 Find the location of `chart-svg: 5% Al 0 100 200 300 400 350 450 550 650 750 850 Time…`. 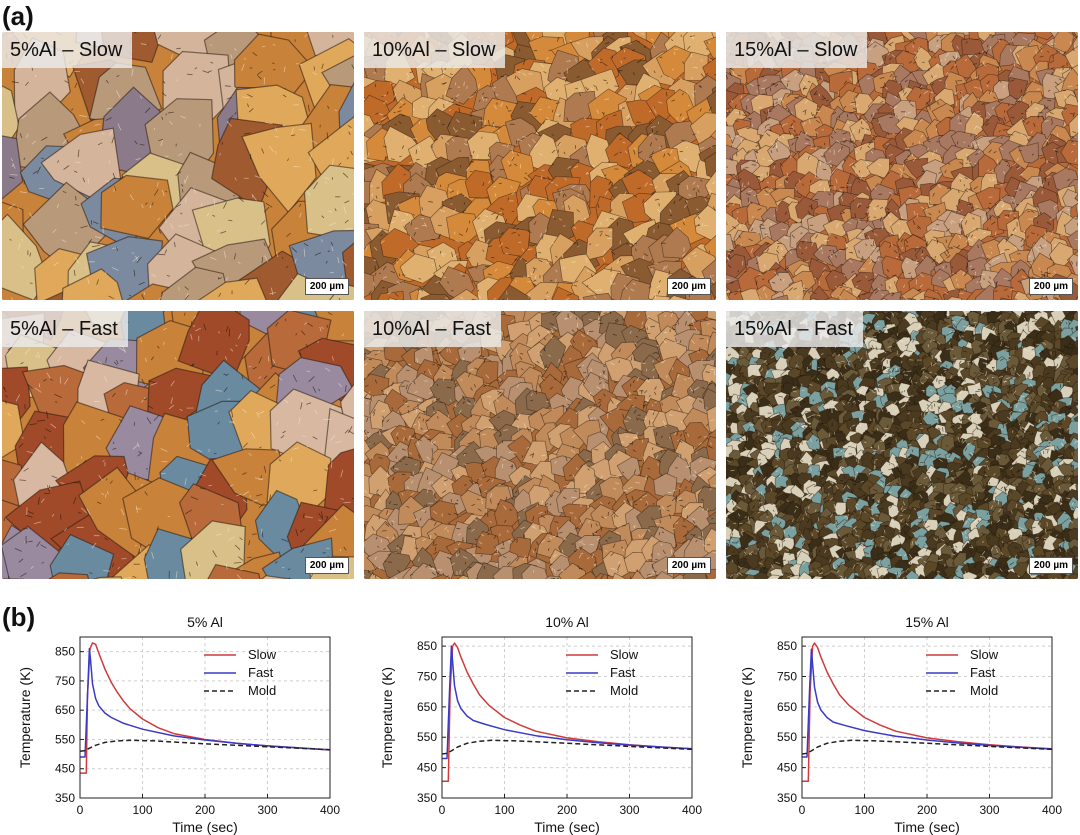

chart-svg: 5% Al 0 100 200 300 400 350 450 550 650 750 850 Time… is located at coordinates (178, 724).